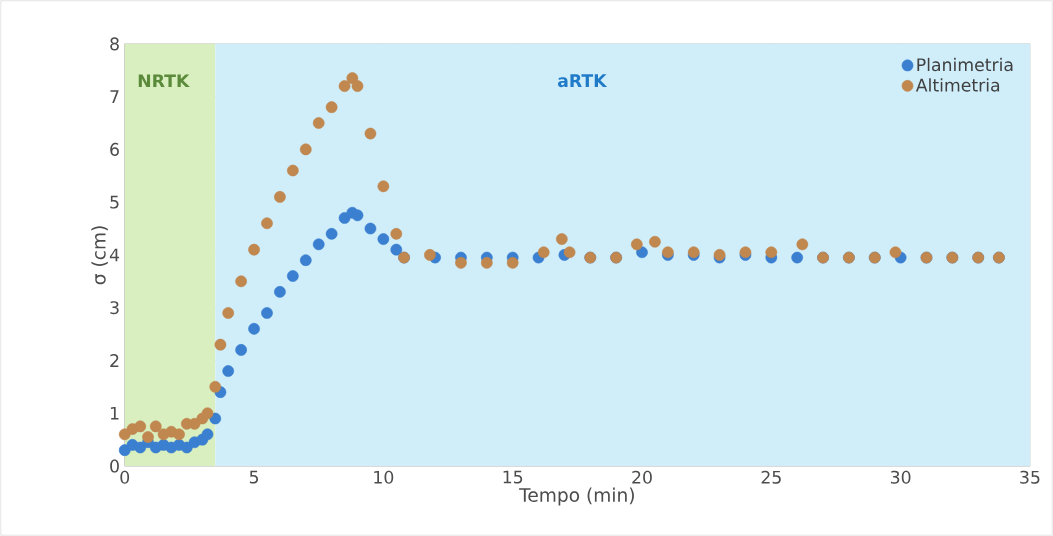  I want to click on x-tick-label: 10, so click(384, 477).